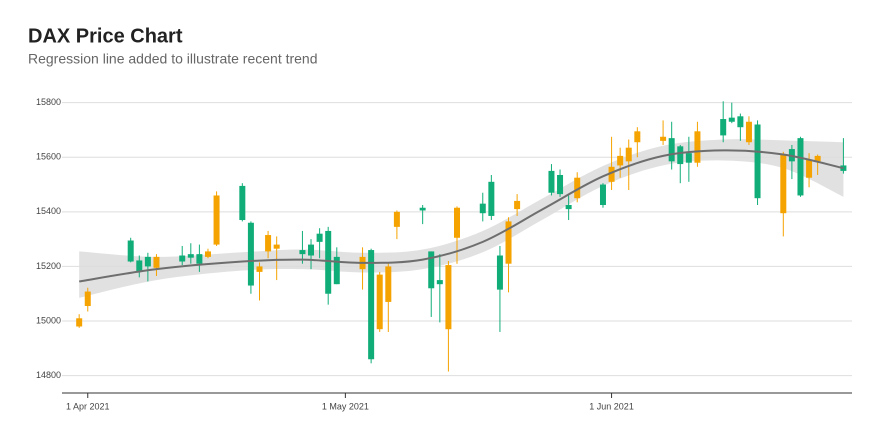 The height and width of the screenshot is (440, 880). Describe the element at coordinates (611, 406) in the screenshot. I see `x-tick-label: 1 Jun 2021` at that location.